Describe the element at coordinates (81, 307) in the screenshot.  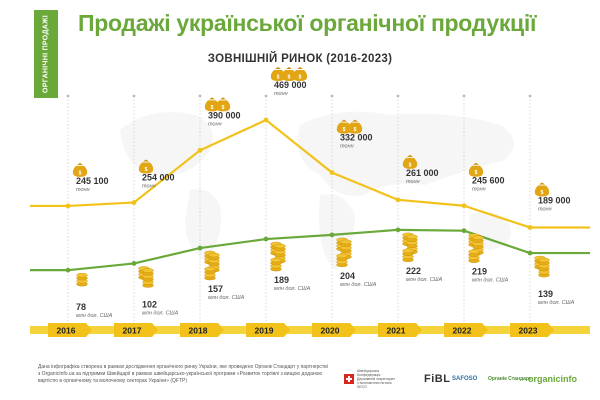
I see `label-usd-value: 78` at that location.